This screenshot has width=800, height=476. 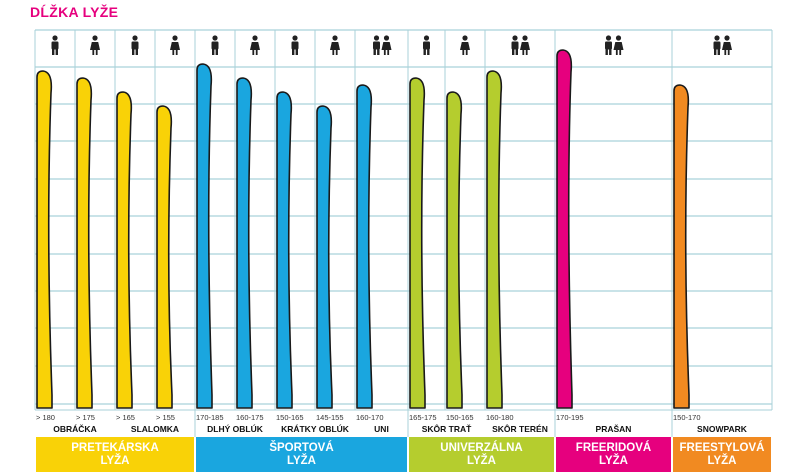 I want to click on range-label: > 155, so click(x=165, y=417).